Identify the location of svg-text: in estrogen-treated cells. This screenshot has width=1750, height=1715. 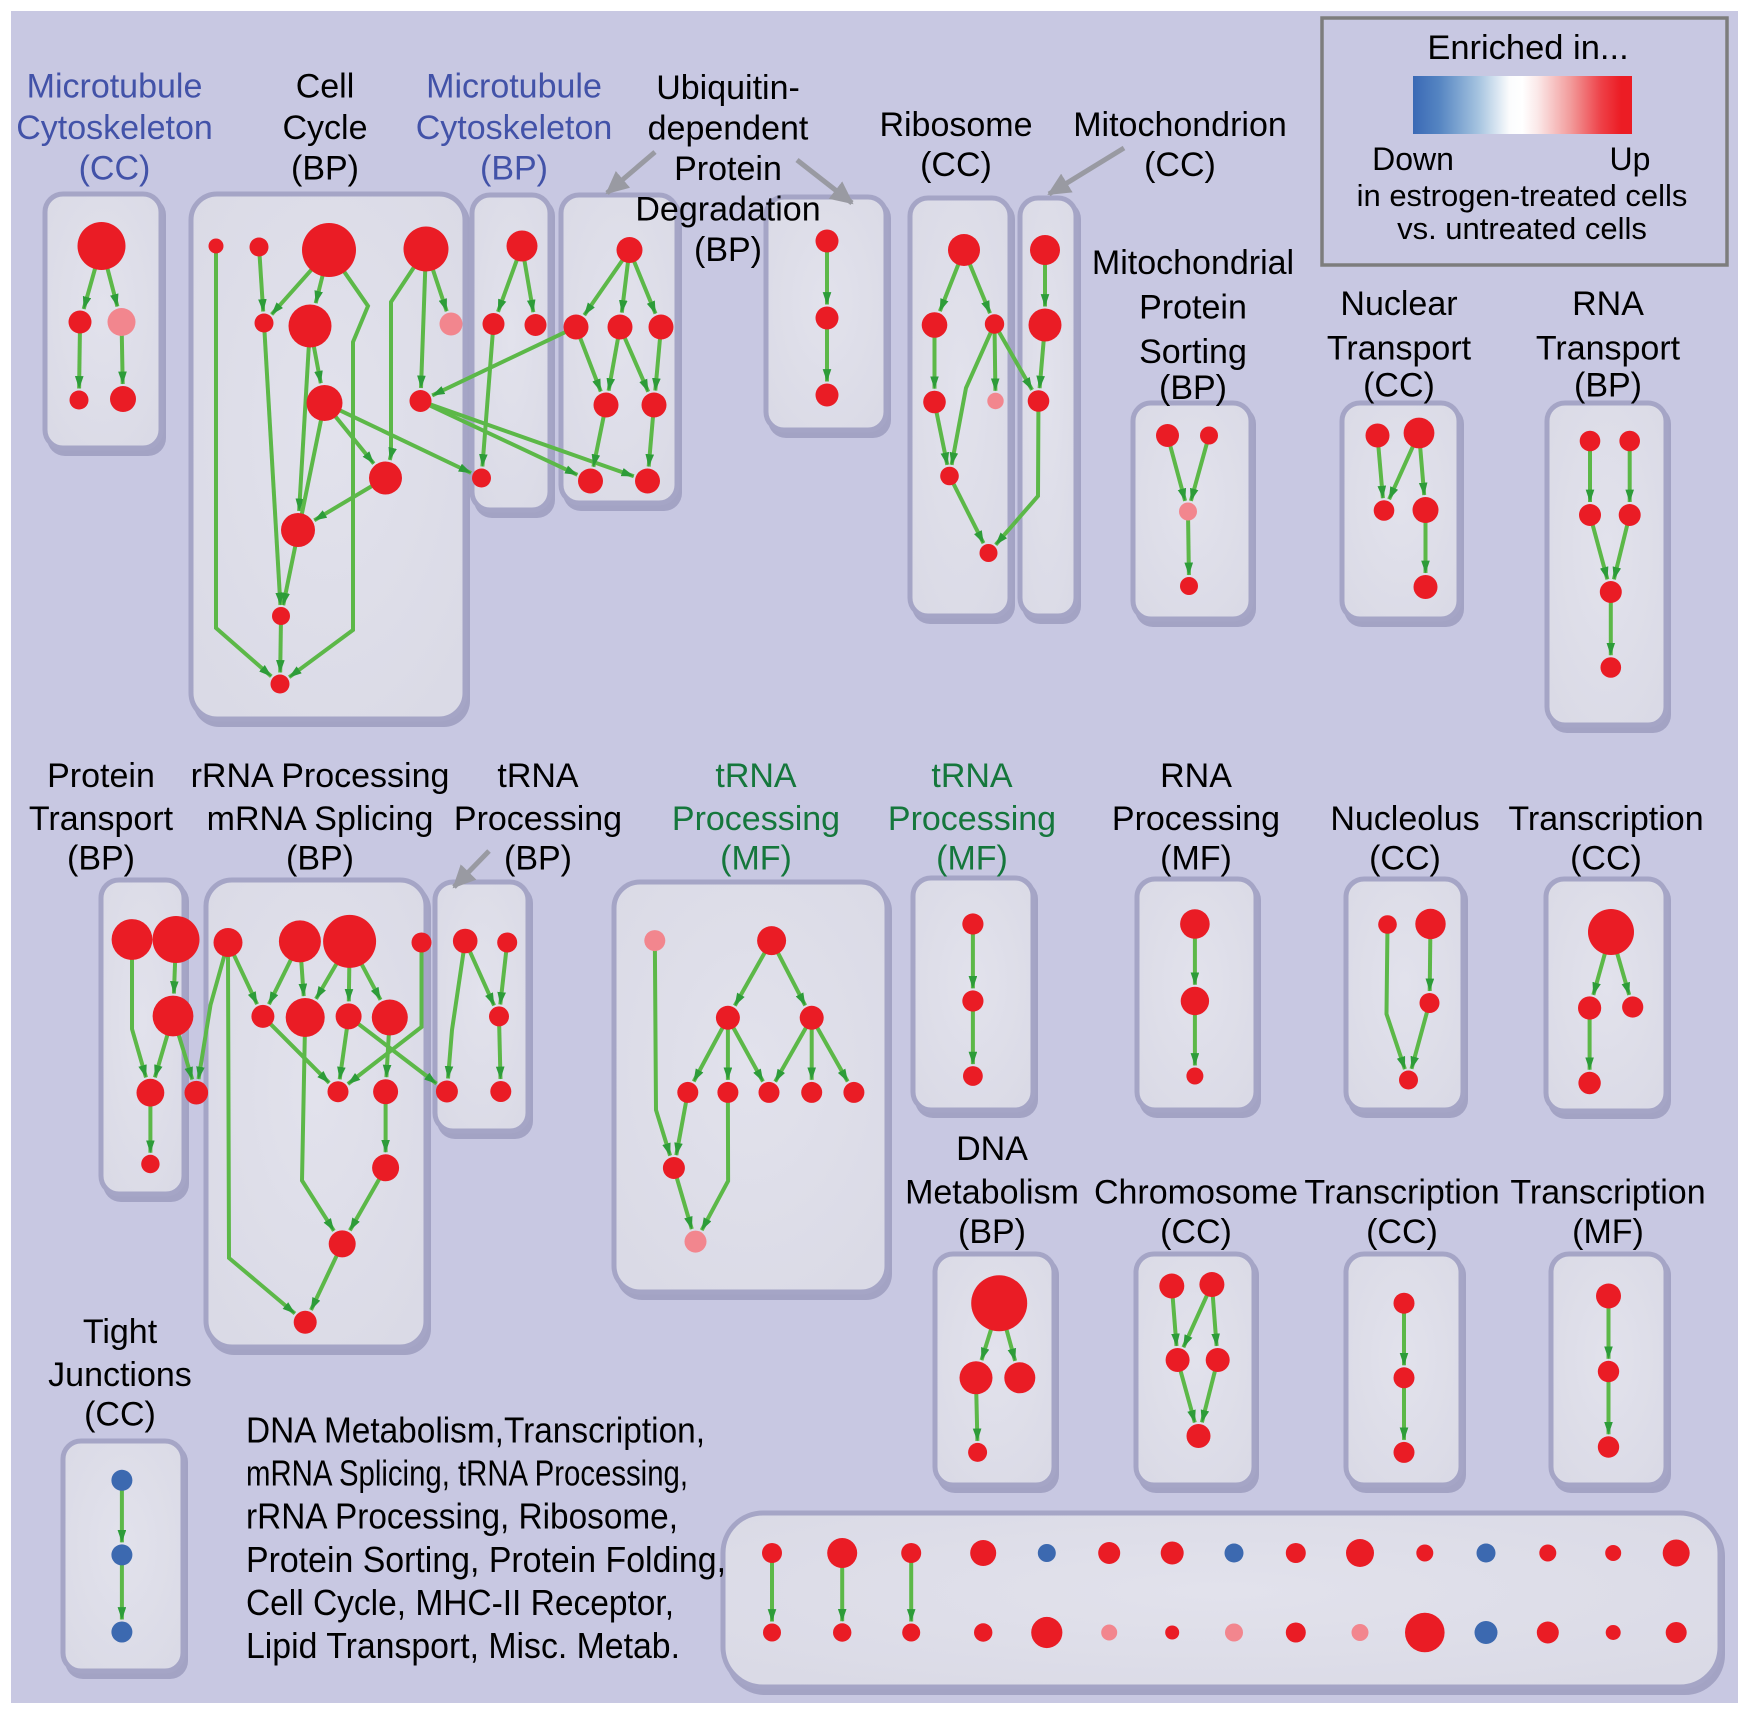
(1522, 195).